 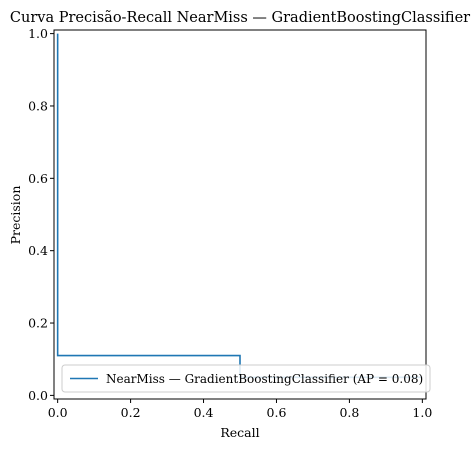 What do you see at coordinates (38, 105) in the screenshot?
I see `y-tick-label-4: 0.8` at bounding box center [38, 105].